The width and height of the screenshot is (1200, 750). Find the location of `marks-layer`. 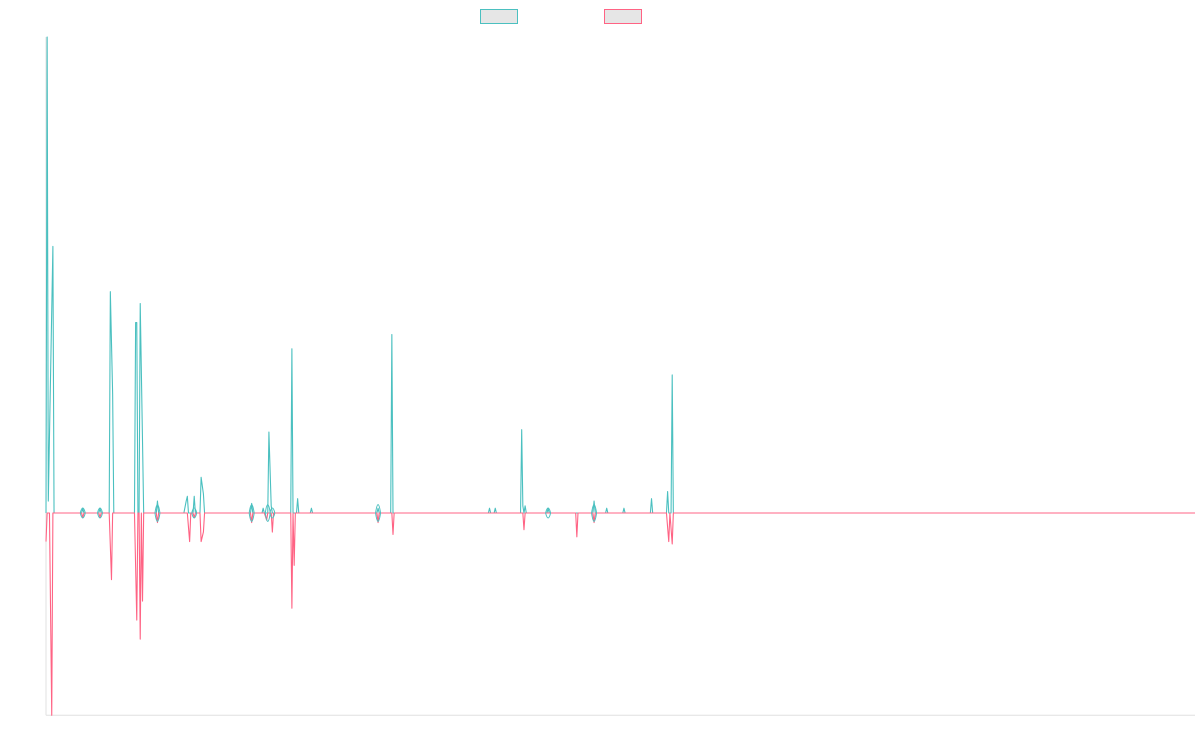

marks-layer is located at coordinates (338, 513).